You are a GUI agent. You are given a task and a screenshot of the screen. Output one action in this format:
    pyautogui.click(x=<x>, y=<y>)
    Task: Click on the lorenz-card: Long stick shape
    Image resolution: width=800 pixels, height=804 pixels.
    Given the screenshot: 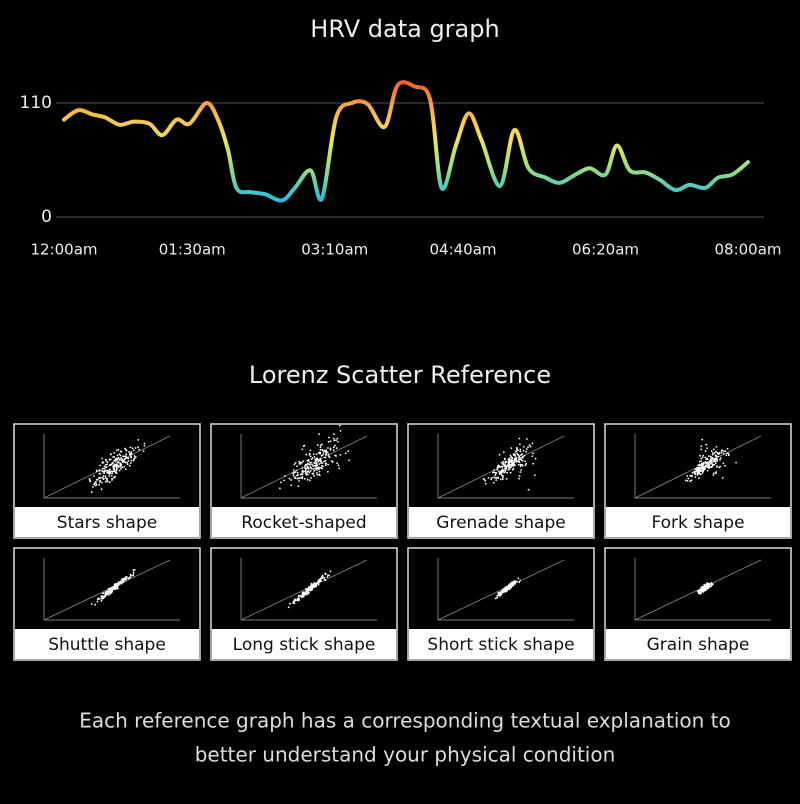 What is the action you would take?
    pyautogui.click(x=304, y=604)
    